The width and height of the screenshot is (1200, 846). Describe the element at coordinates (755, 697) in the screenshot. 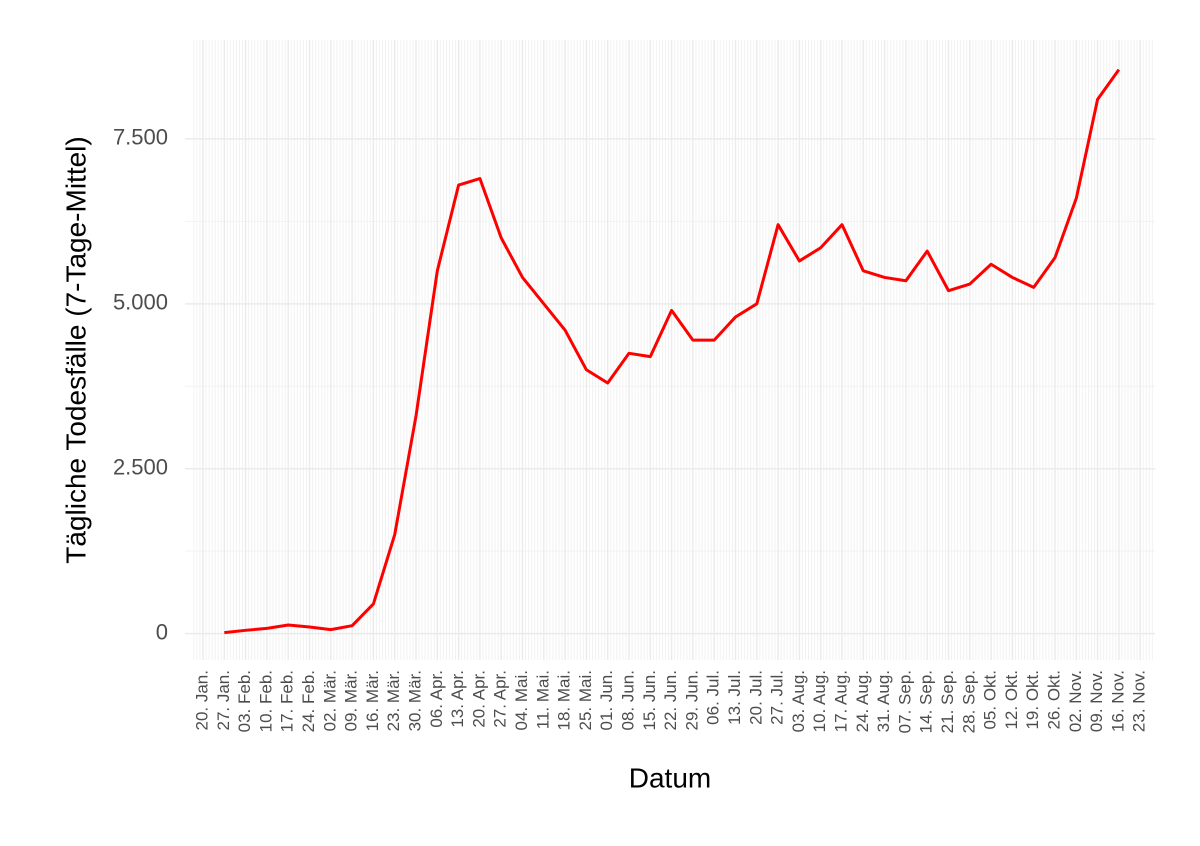

I see `x-tick-label: 20. Jul.` at that location.